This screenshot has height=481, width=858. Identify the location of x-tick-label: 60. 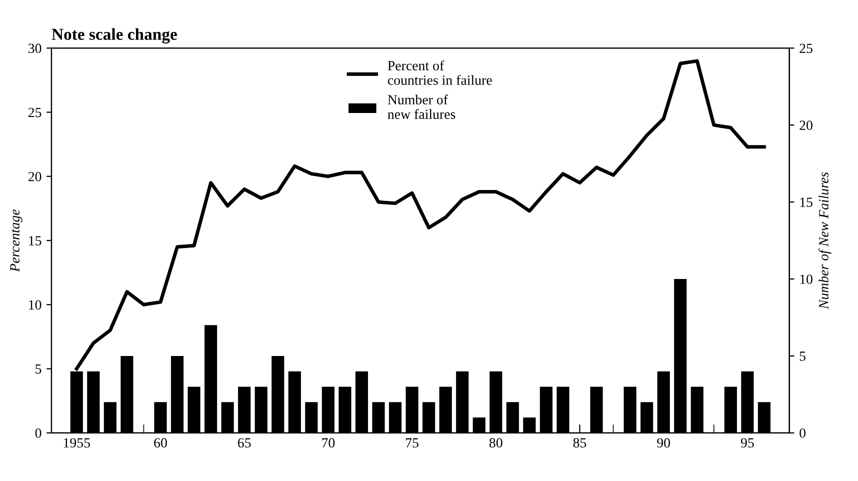
(160, 443).